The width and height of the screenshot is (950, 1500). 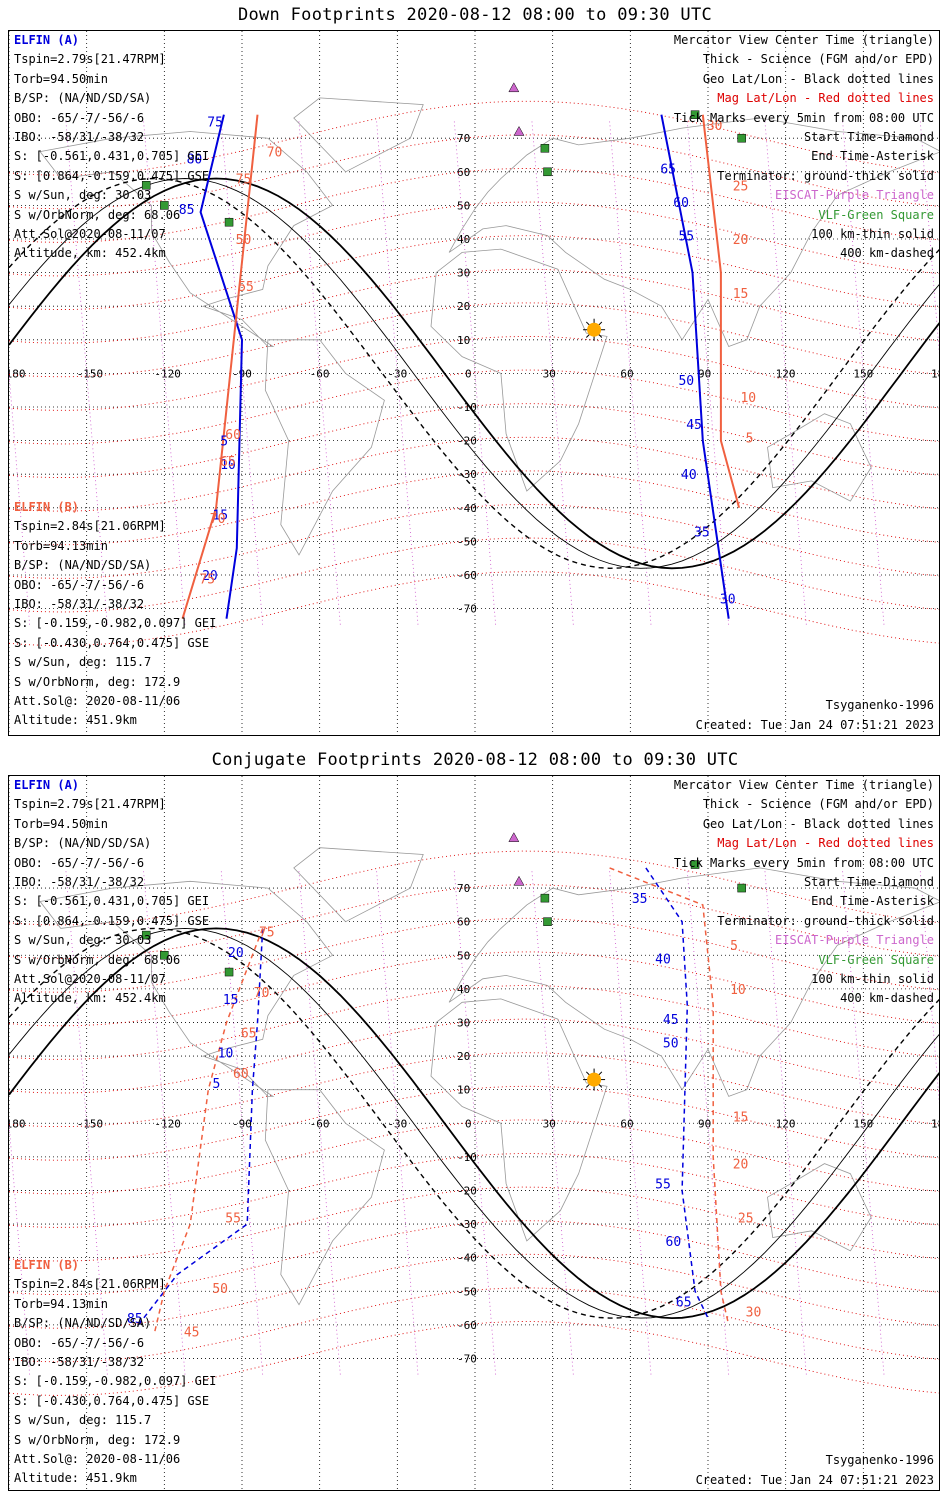 I want to click on created-label: Created: Tue Jan 24 07:51:21 2023, so click(x=814, y=1479).